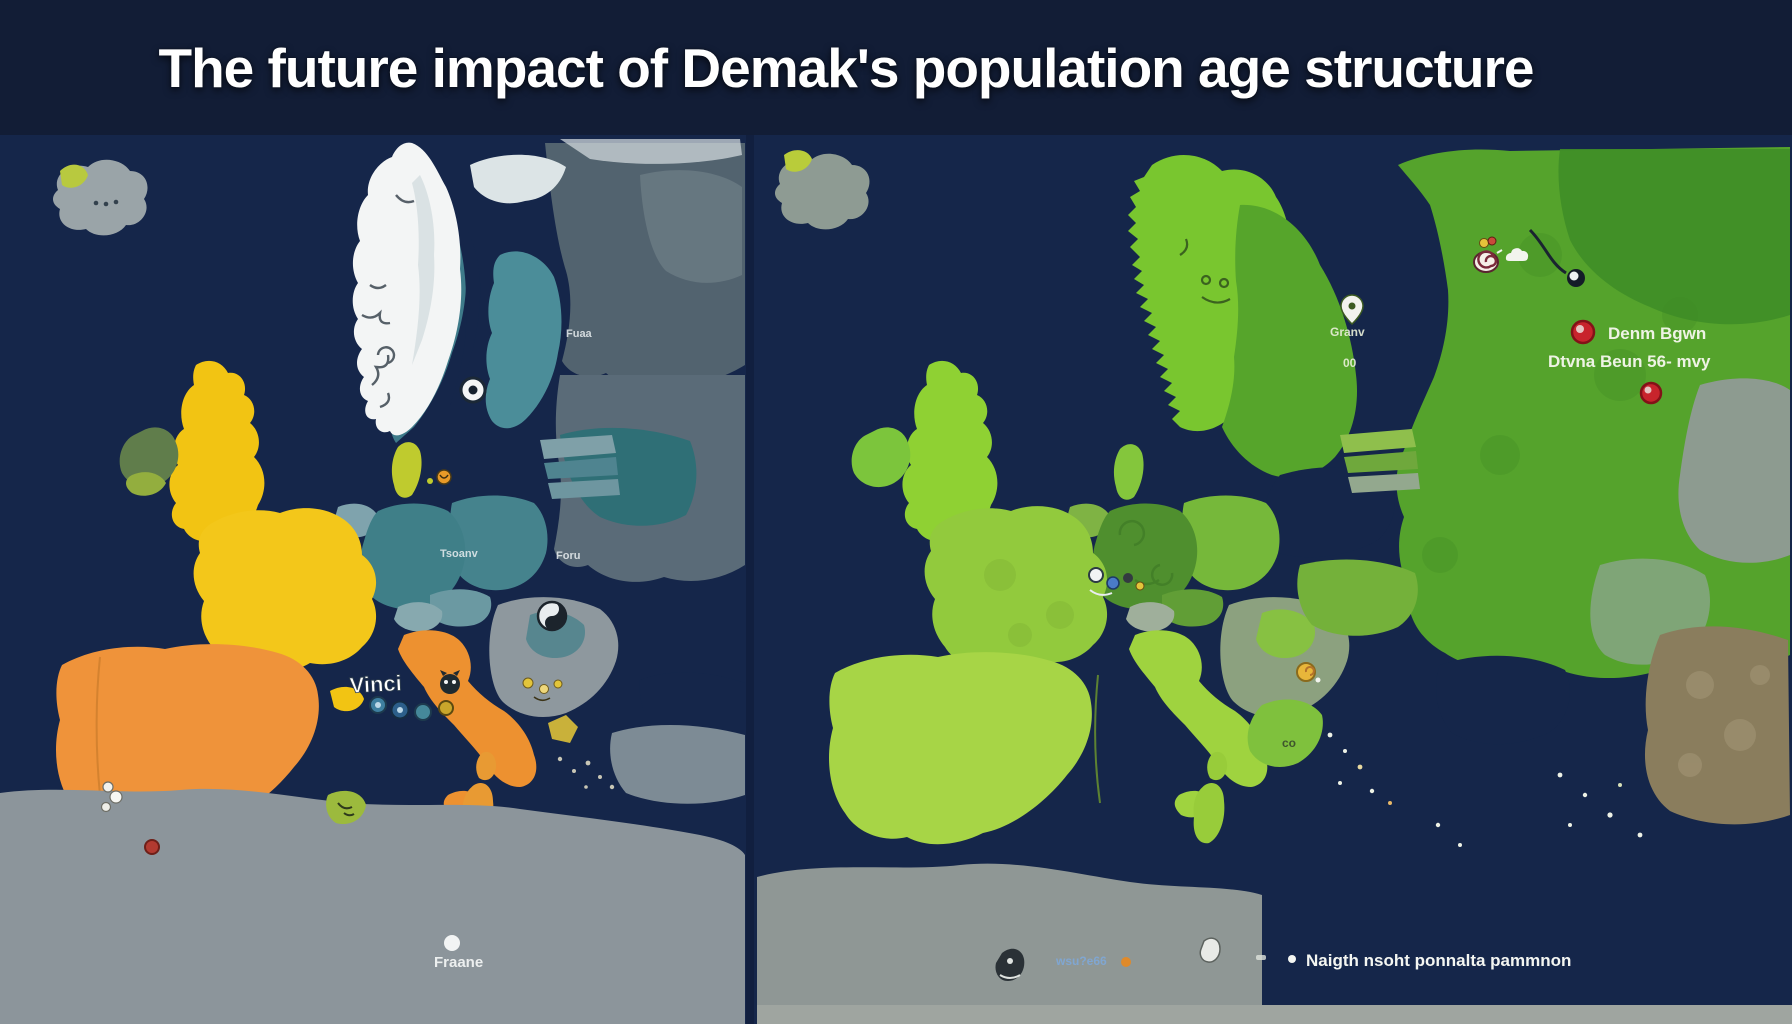 This screenshot has width=1792, height=1024. Describe the element at coordinates (563, 729) in the screenshot. I see `left-map-greece` at that location.